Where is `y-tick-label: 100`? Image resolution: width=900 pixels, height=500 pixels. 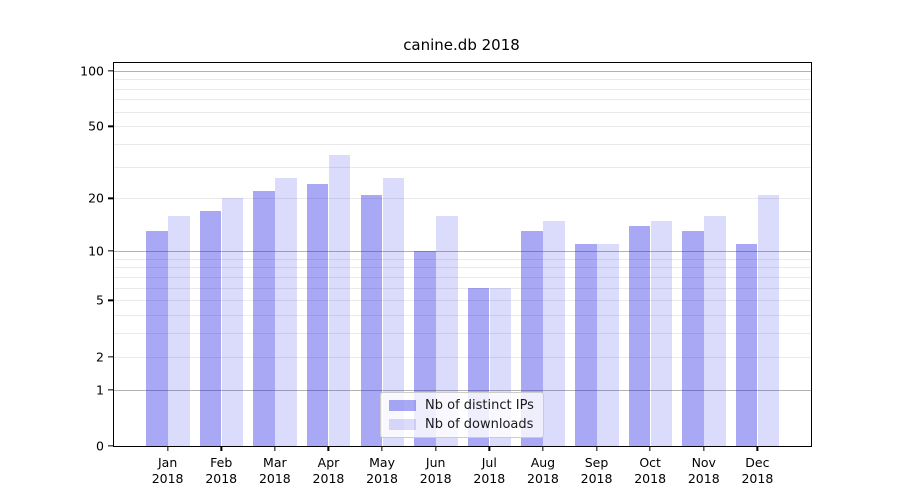 y-tick-label: 100 is located at coordinates (92, 71).